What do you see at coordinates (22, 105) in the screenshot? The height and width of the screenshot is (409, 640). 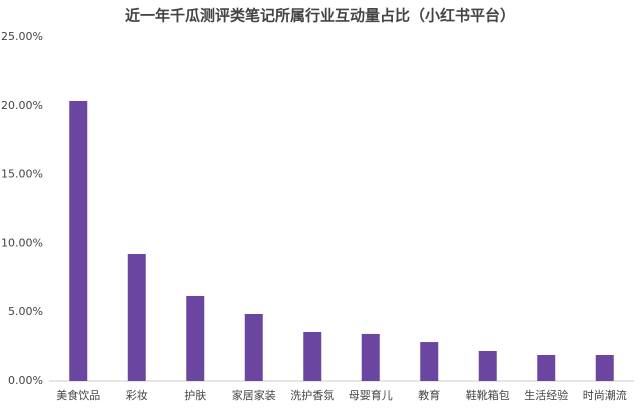 I see `y-tick-label: 20.00%` at bounding box center [22, 105].